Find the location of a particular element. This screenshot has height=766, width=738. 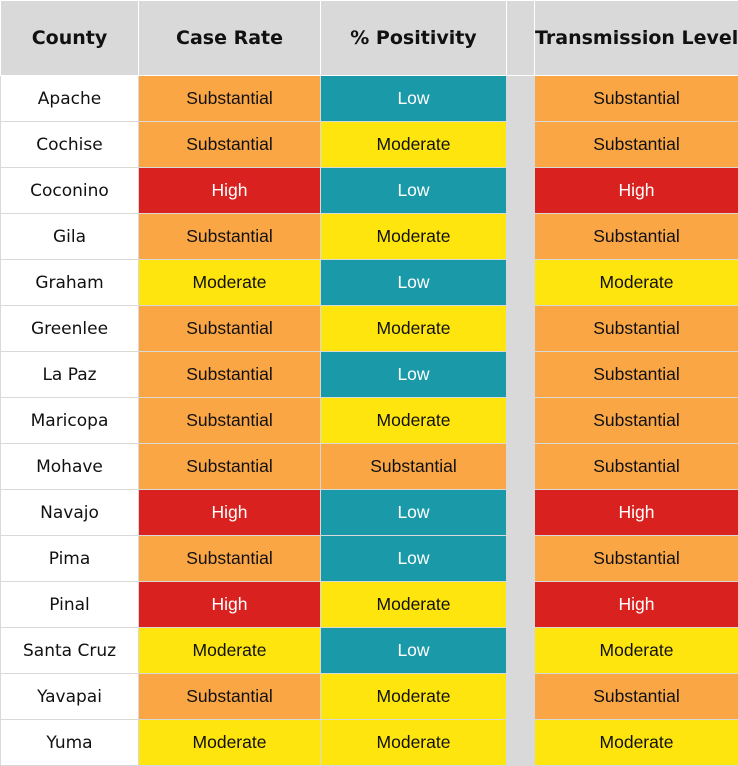

county-cell: Gila is located at coordinates (70, 237).